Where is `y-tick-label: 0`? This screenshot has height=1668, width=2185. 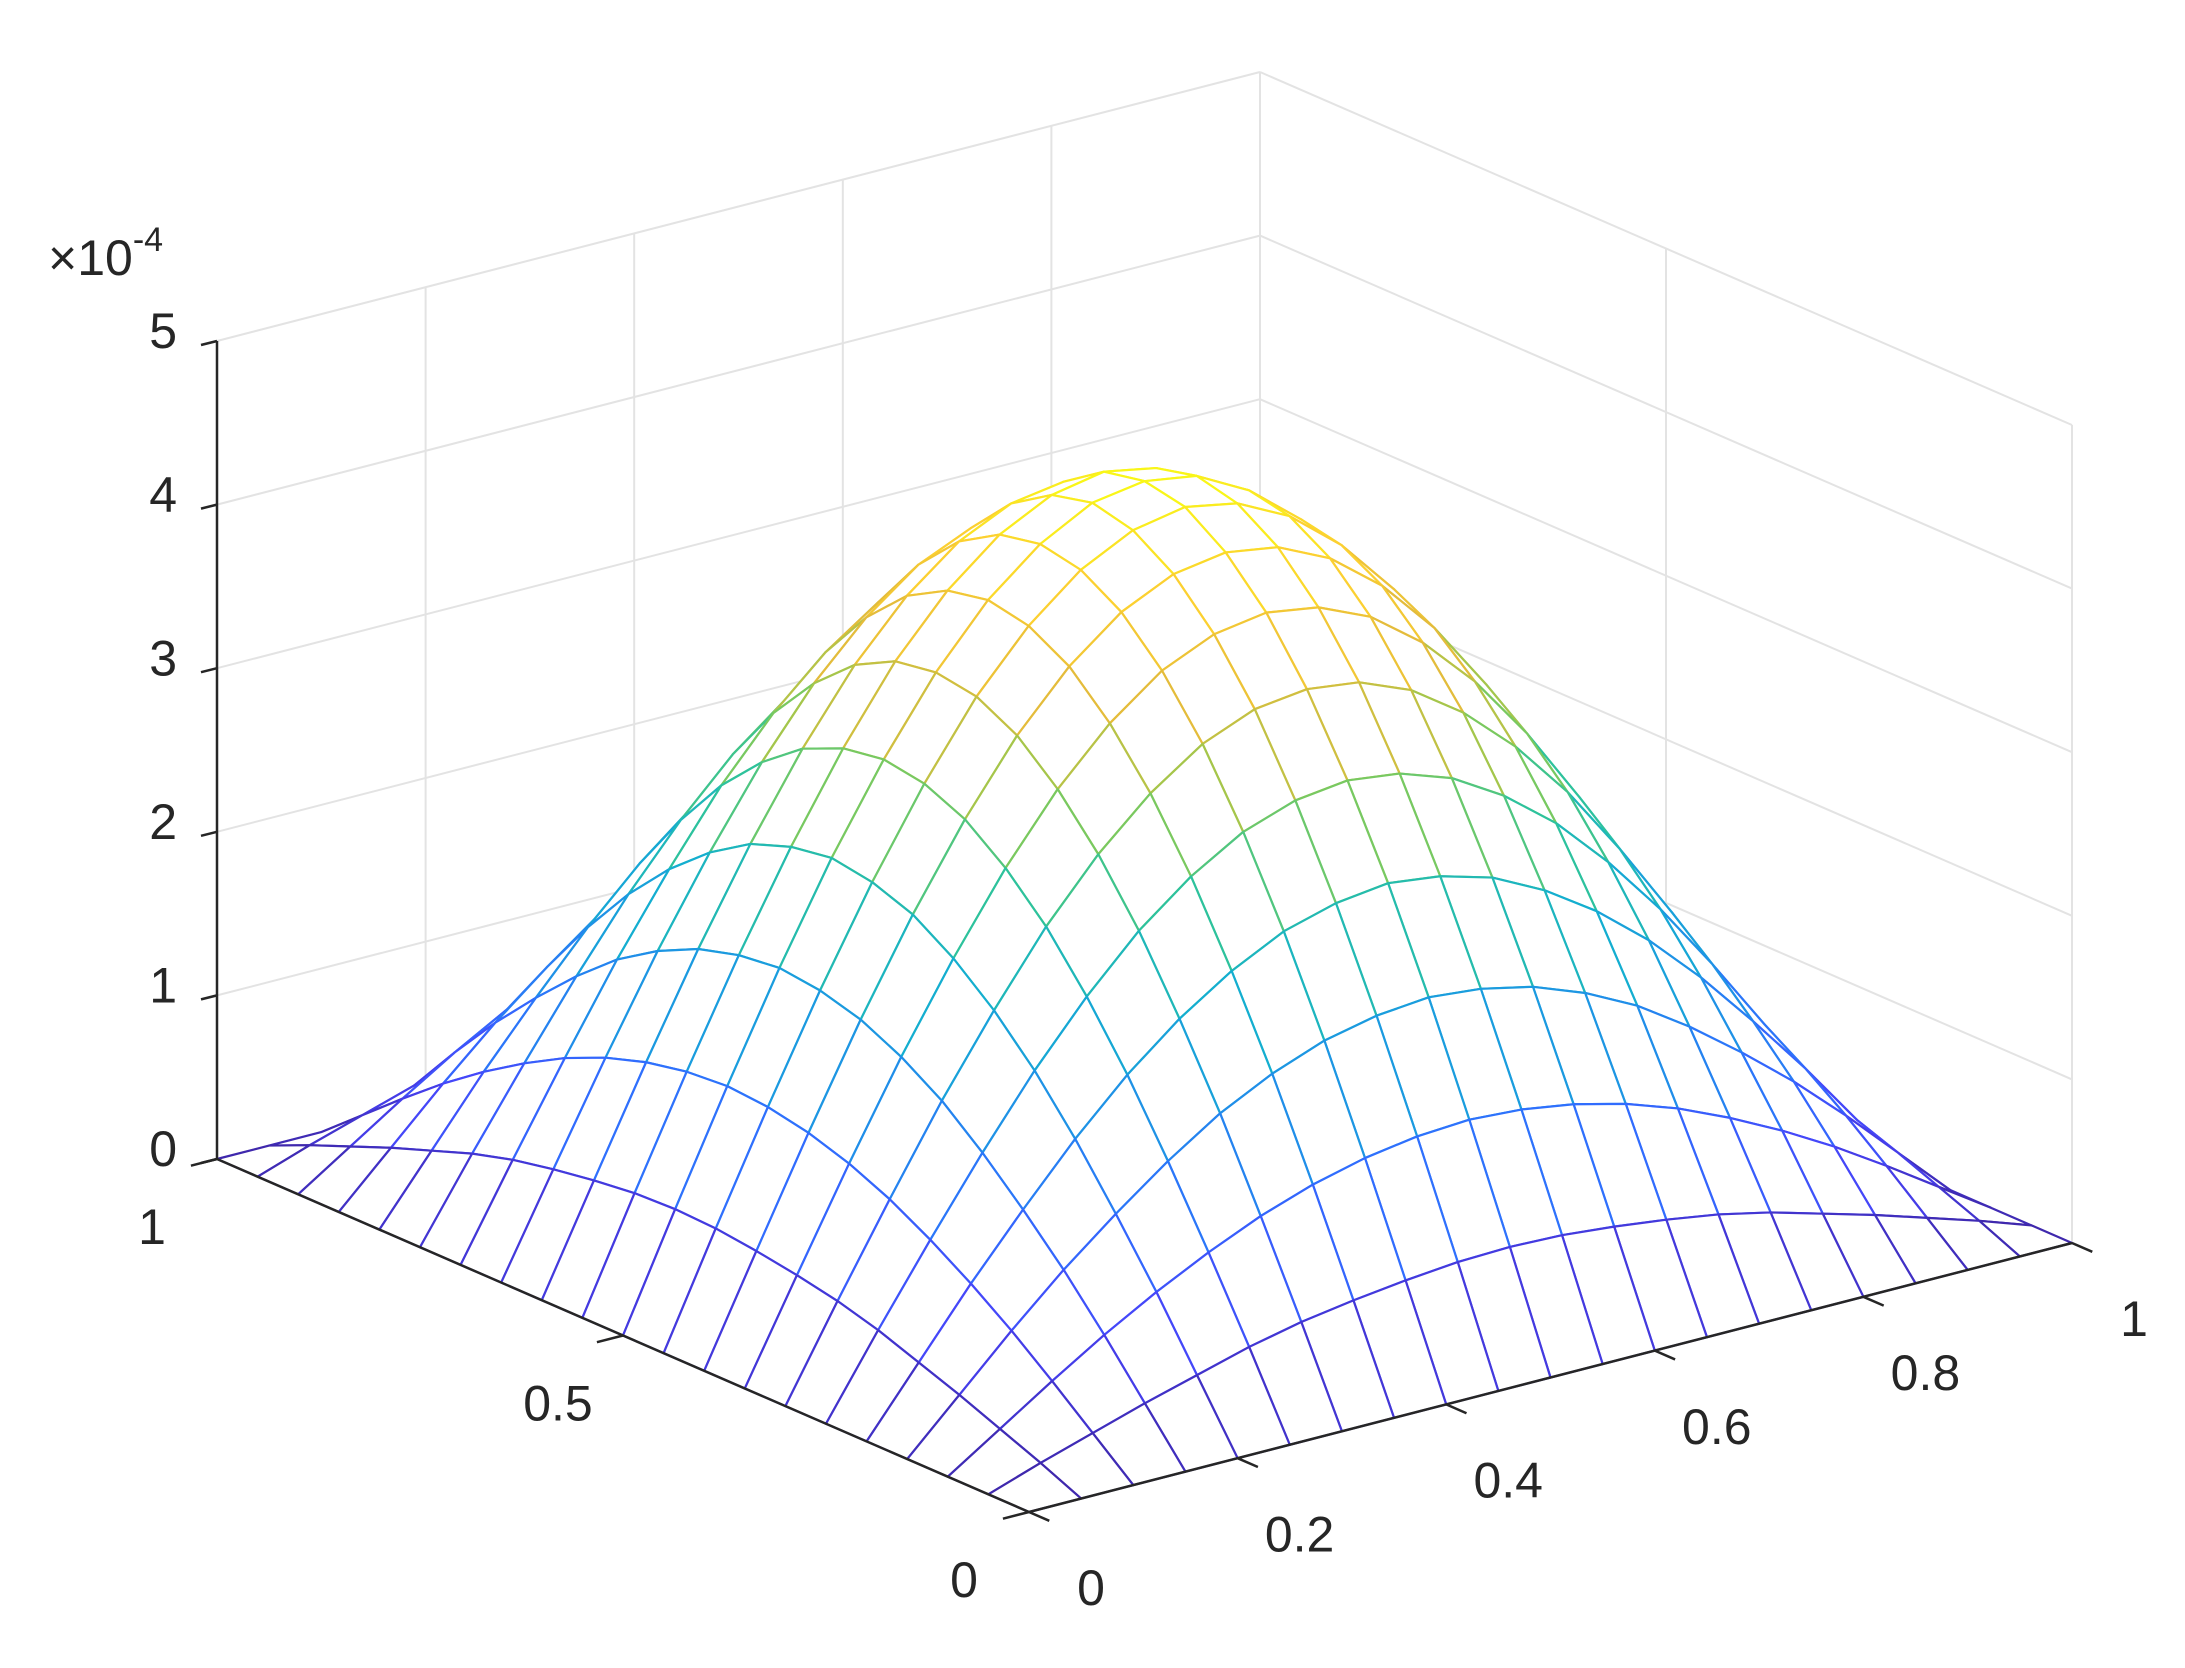 y-tick-label: 0 is located at coordinates (964, 1580).